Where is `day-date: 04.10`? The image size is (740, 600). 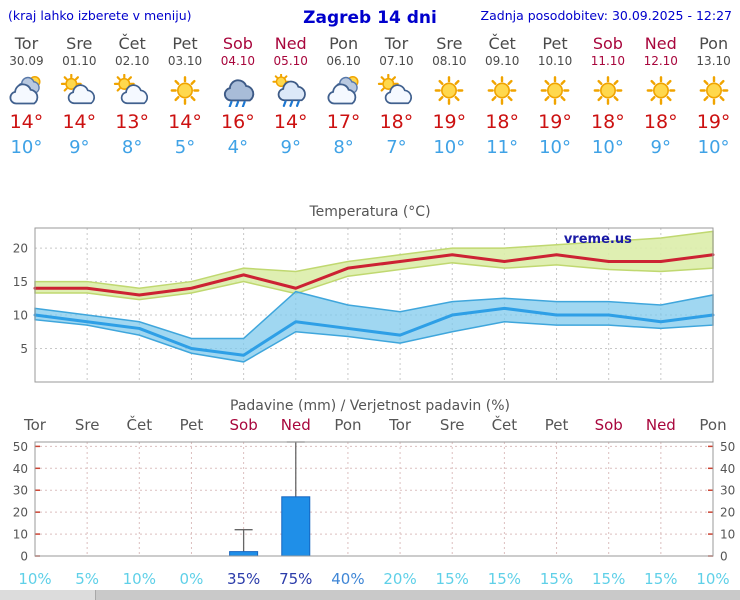 day-date: 04.10 is located at coordinates (238, 61).